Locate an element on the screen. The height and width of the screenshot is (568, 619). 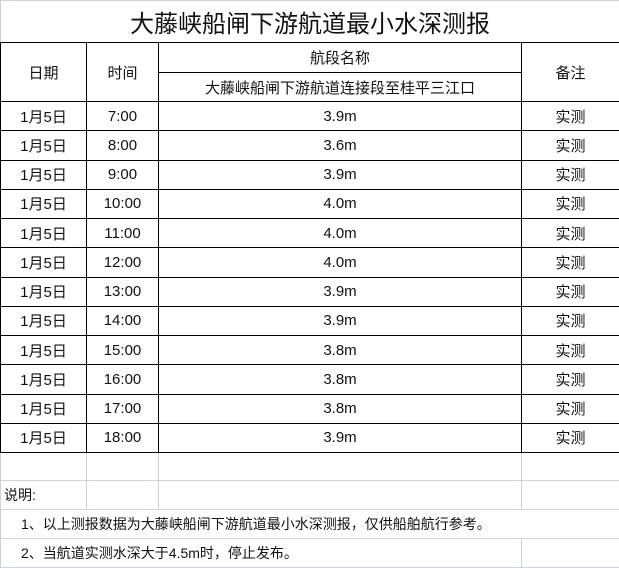
cell-time: 7:00 is located at coordinates (122, 116).